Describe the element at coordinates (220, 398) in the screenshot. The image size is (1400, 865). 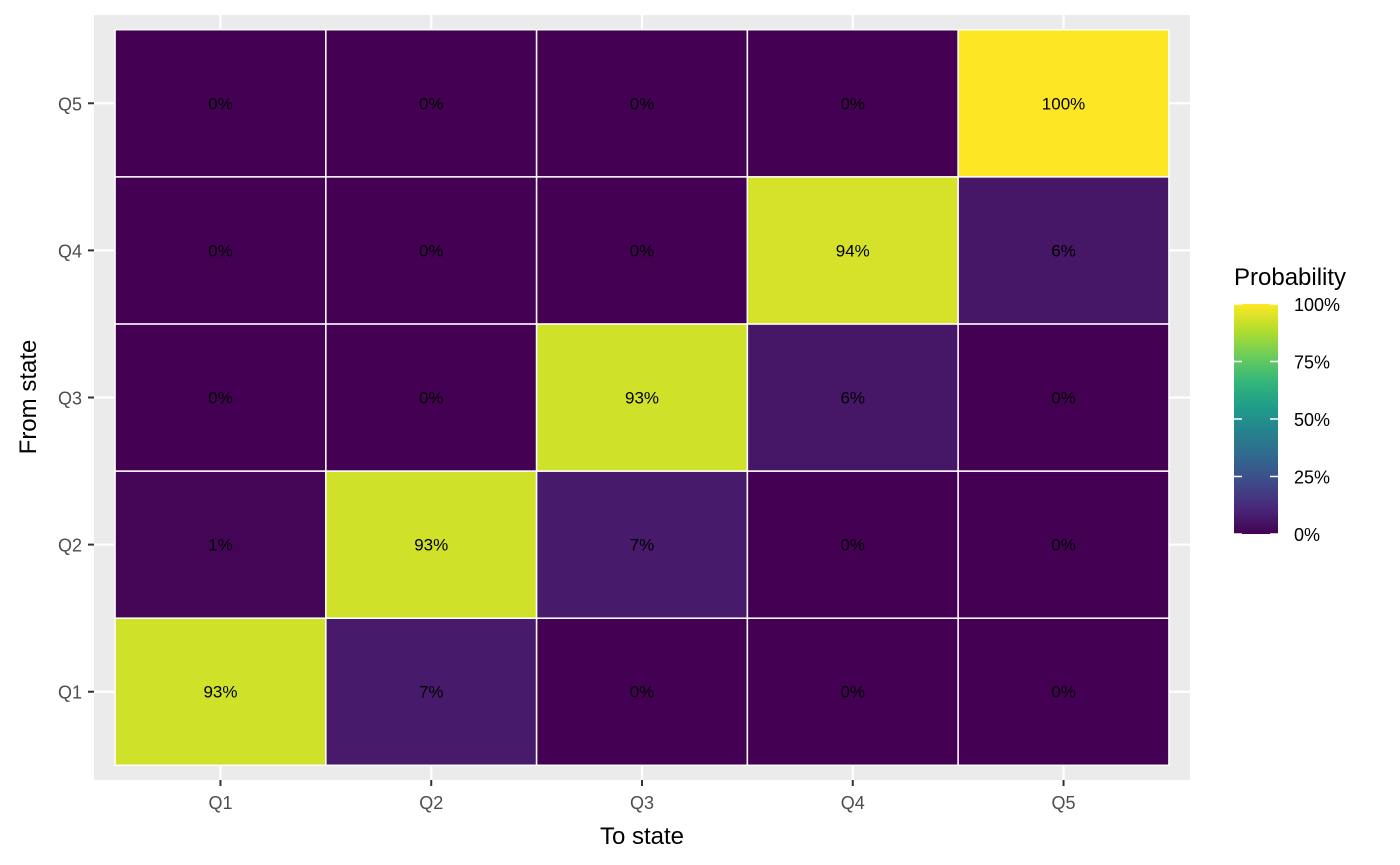
I see `cell-label-q3-to-q1: 0%` at that location.